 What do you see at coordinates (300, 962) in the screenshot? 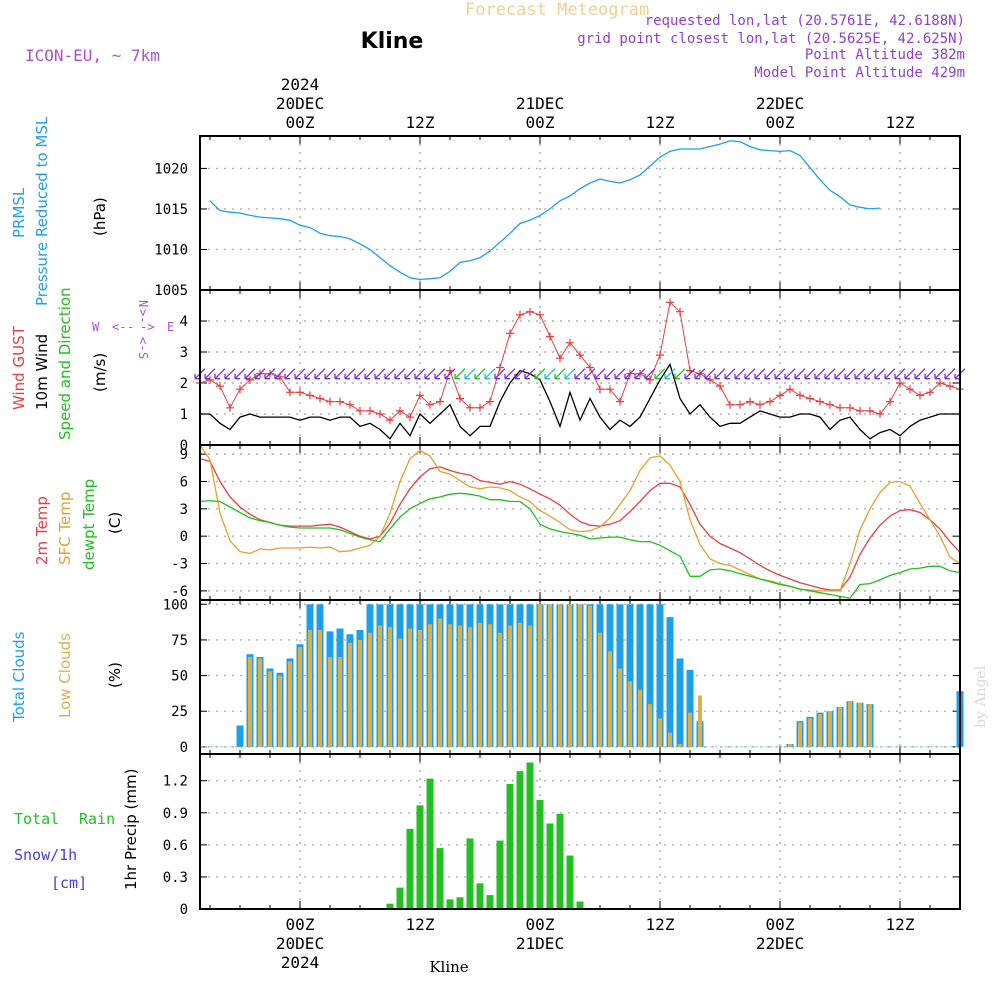
I see `bottom-time-label: 2024` at bounding box center [300, 962].